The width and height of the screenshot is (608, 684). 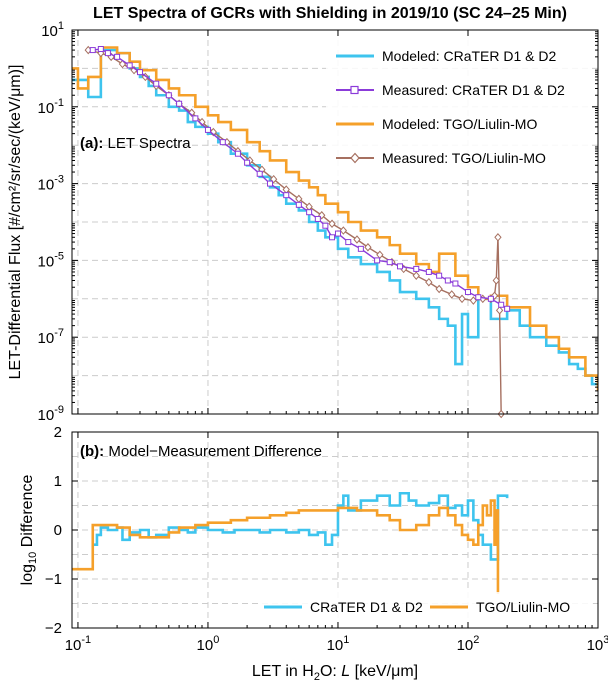 What do you see at coordinates (58, 481) in the screenshot?
I see `y-tick-label-b: 1` at bounding box center [58, 481].